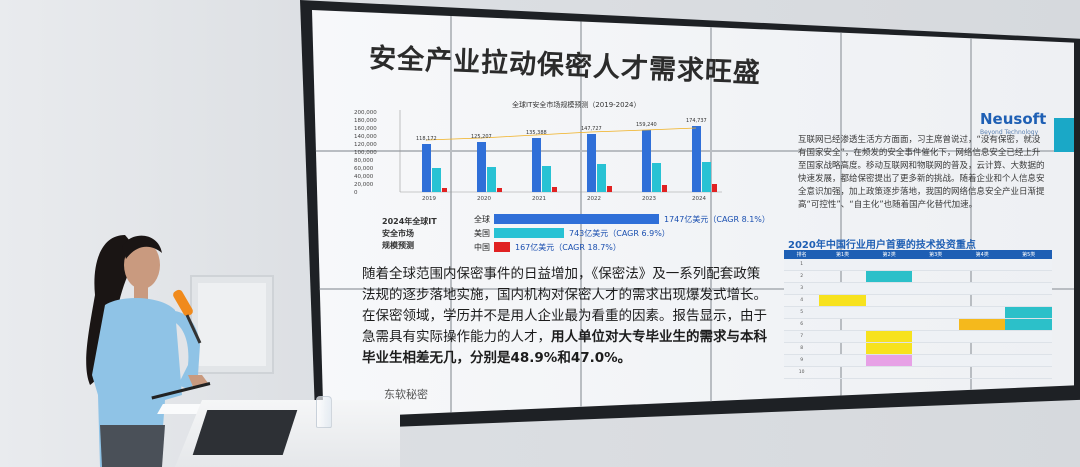 The height and width of the screenshot is (467, 1080). I want to click on bar-us-2019, so click(436, 180).